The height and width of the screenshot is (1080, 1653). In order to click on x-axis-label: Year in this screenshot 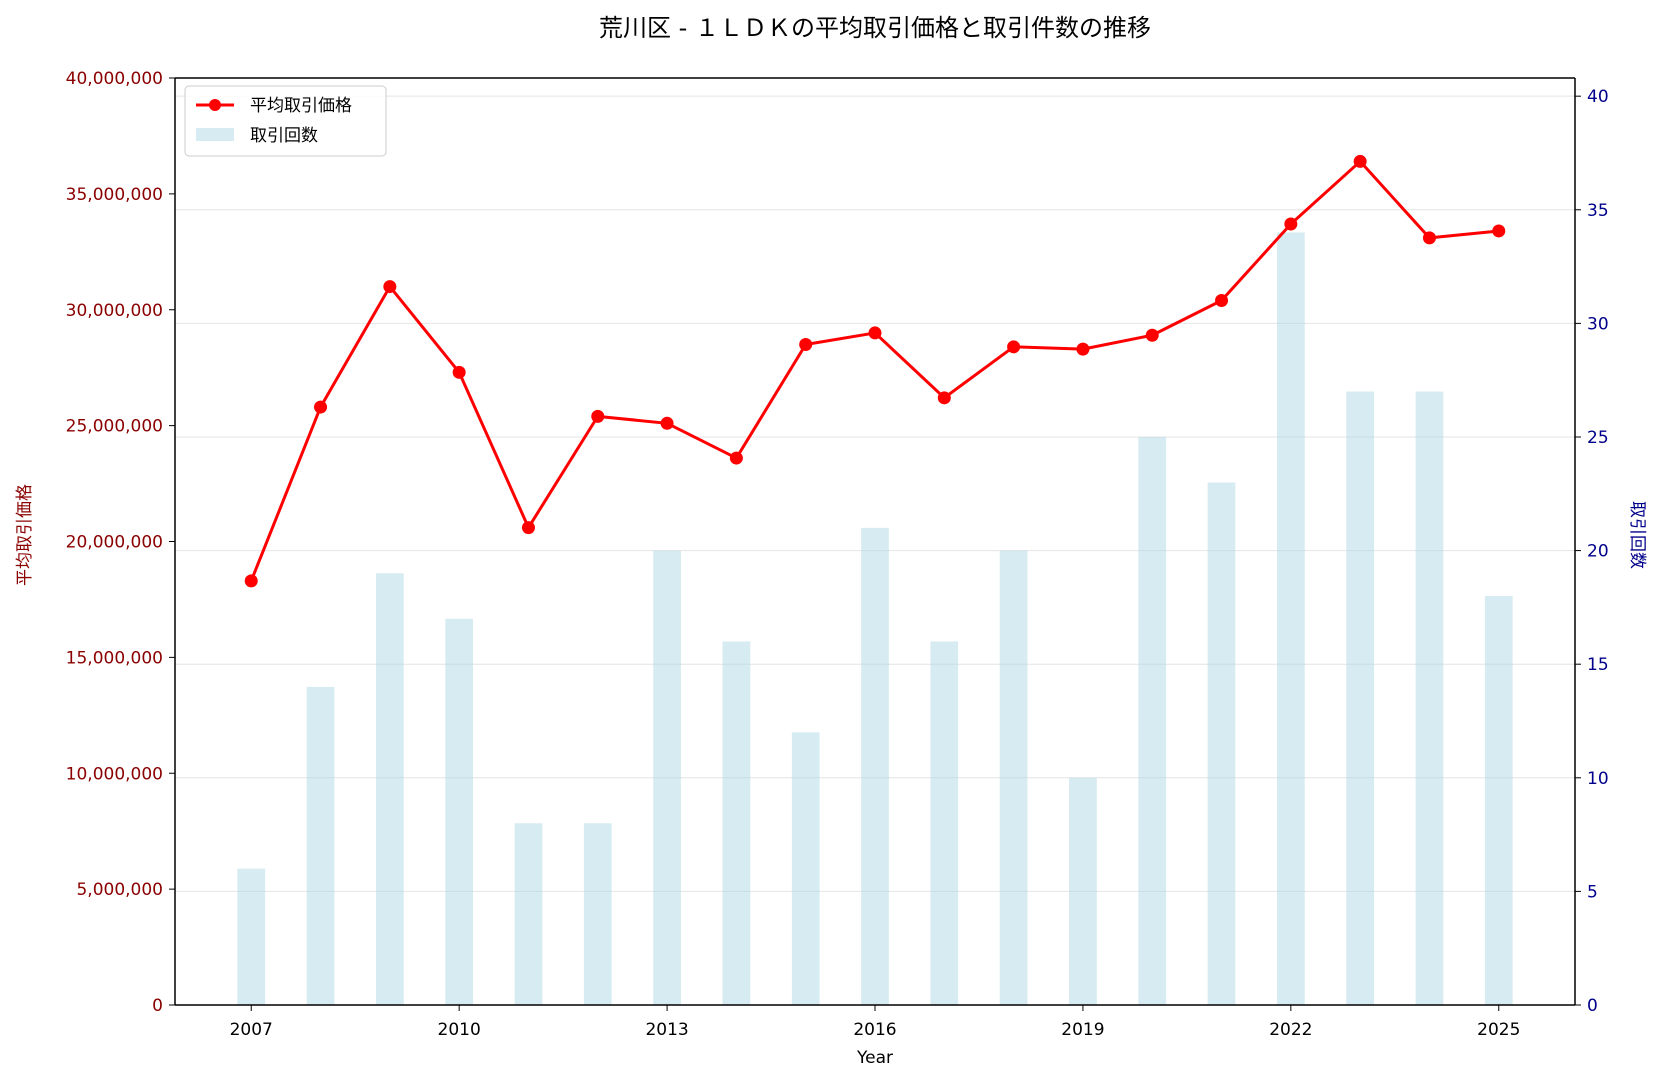, I will do `click(874, 1058)`.